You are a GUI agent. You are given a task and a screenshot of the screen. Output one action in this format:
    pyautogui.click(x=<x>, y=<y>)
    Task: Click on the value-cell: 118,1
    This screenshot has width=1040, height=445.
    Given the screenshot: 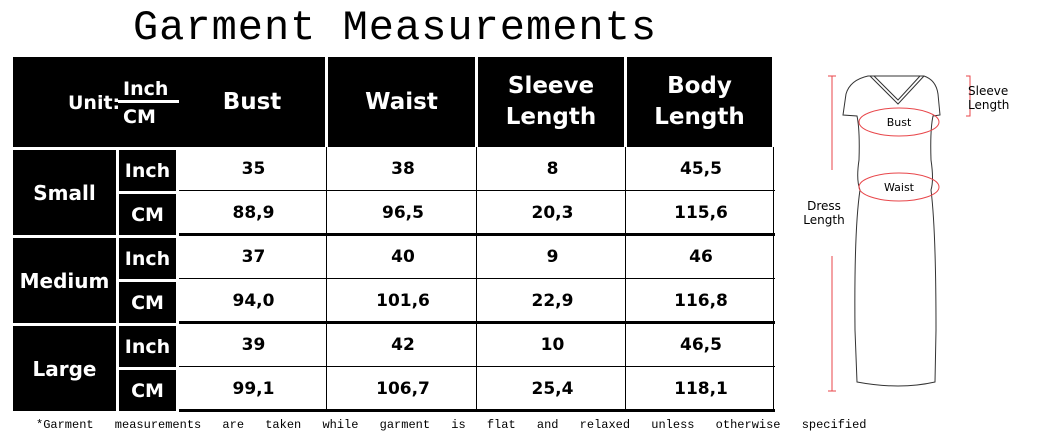 What is the action you would take?
    pyautogui.click(x=701, y=389)
    